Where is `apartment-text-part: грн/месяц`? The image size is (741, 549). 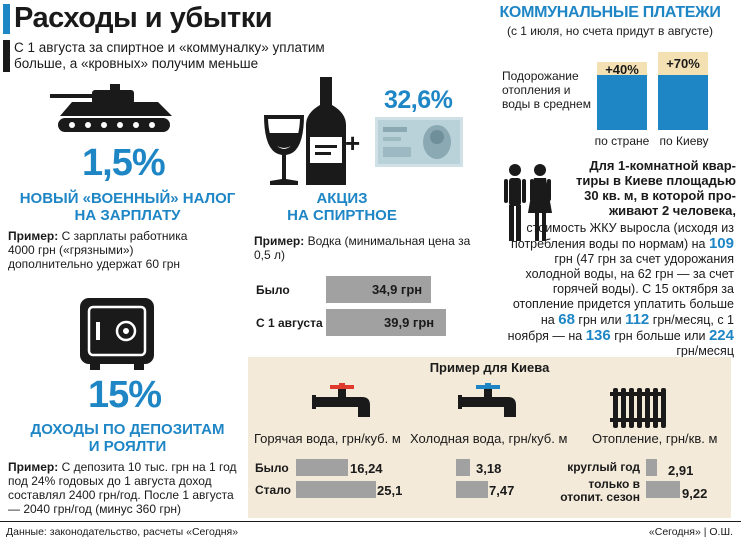
apartment-text-part: грн/месяц is located at coordinates (705, 351).